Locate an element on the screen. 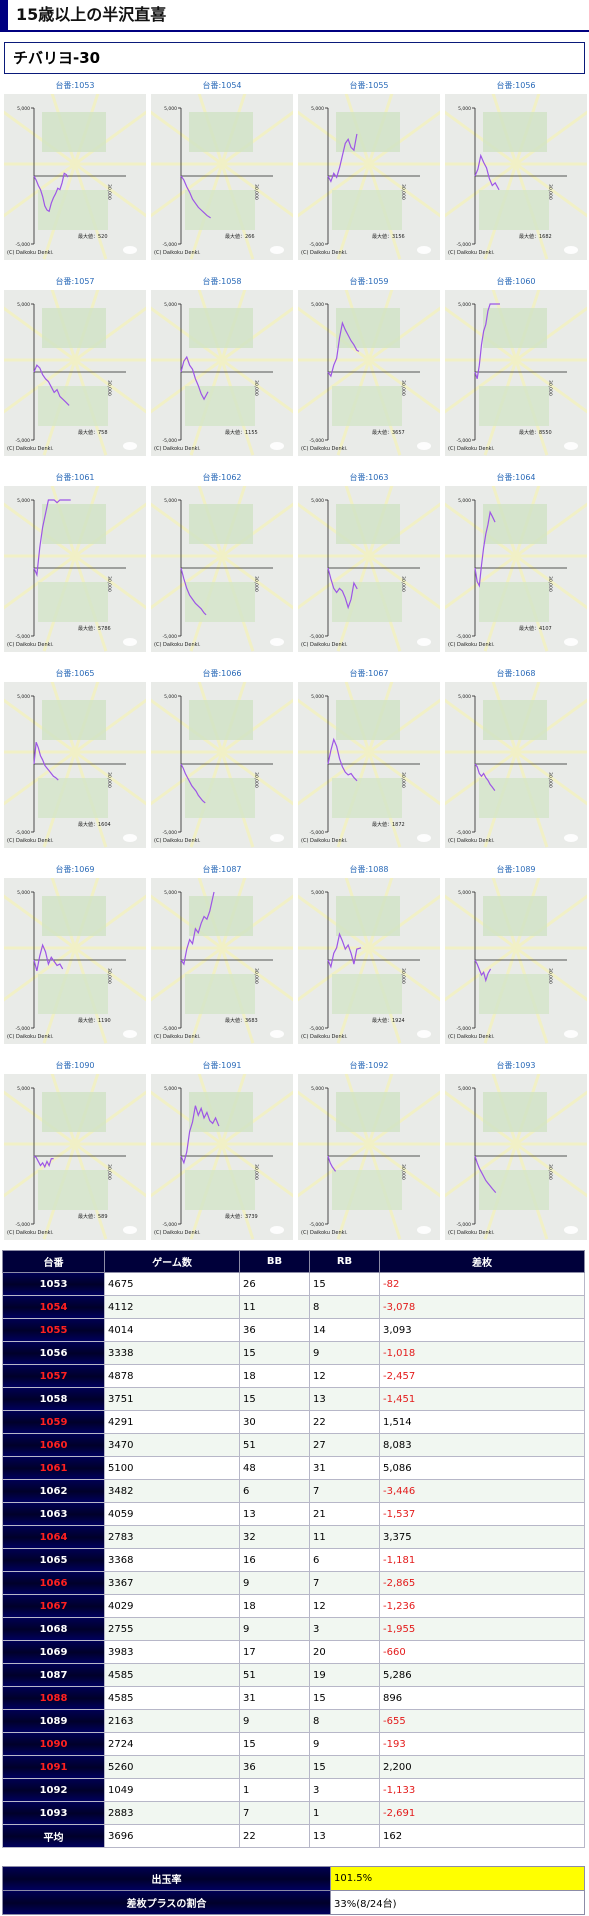 The image size is (589, 1916). table-row: 1091 5260 36 15 2,200 is located at coordinates (293, 1767).